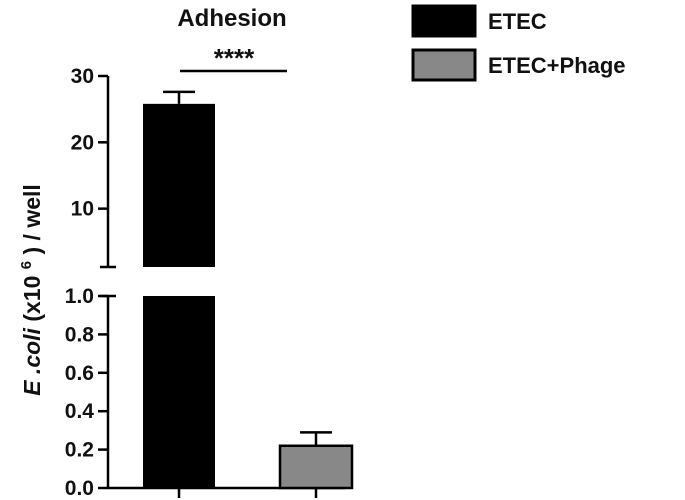 Image resolution: width=685 pixels, height=500 pixels. I want to click on chart-title: Adhesion, so click(231, 18).